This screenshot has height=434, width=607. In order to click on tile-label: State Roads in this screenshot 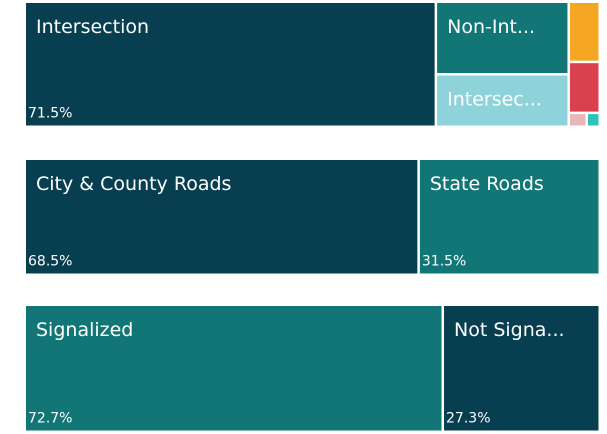, I will do `click(487, 184)`.